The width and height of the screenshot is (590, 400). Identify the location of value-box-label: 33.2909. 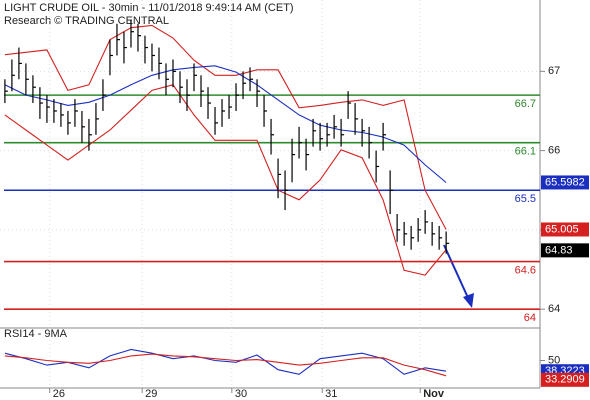
(565, 380).